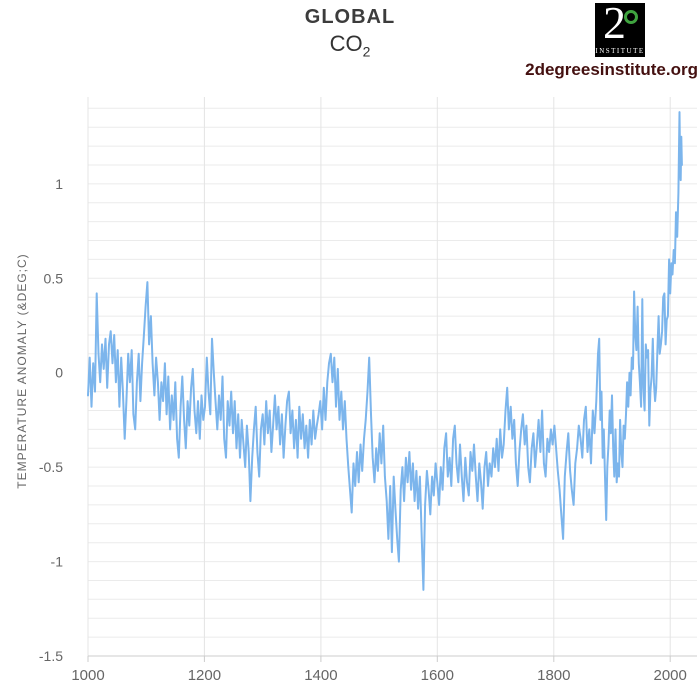  I want to click on logo-institute-label: INSTITUTE, so click(620, 51).